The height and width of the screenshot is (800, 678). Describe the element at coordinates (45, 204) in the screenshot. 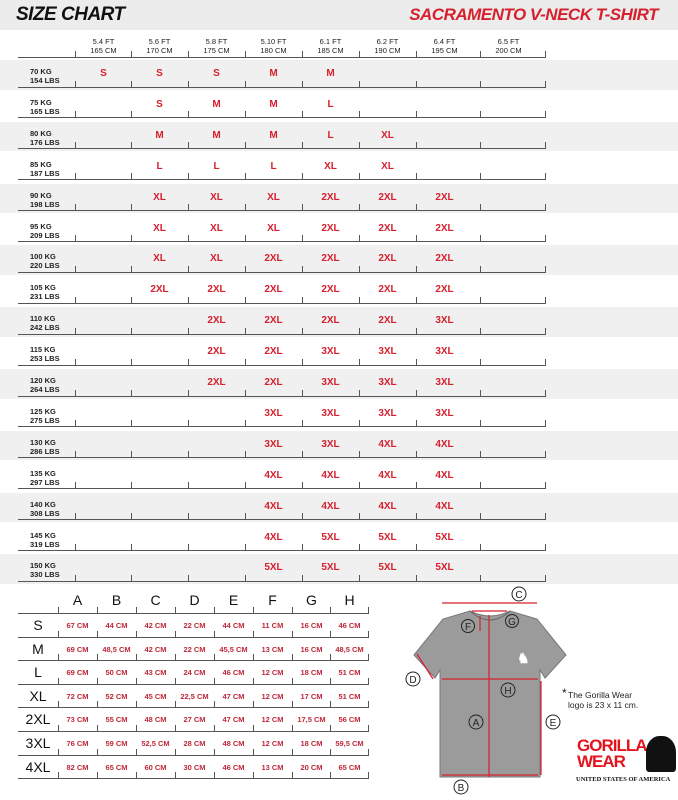

I see `weight-lbs: 198 LBS` at that location.